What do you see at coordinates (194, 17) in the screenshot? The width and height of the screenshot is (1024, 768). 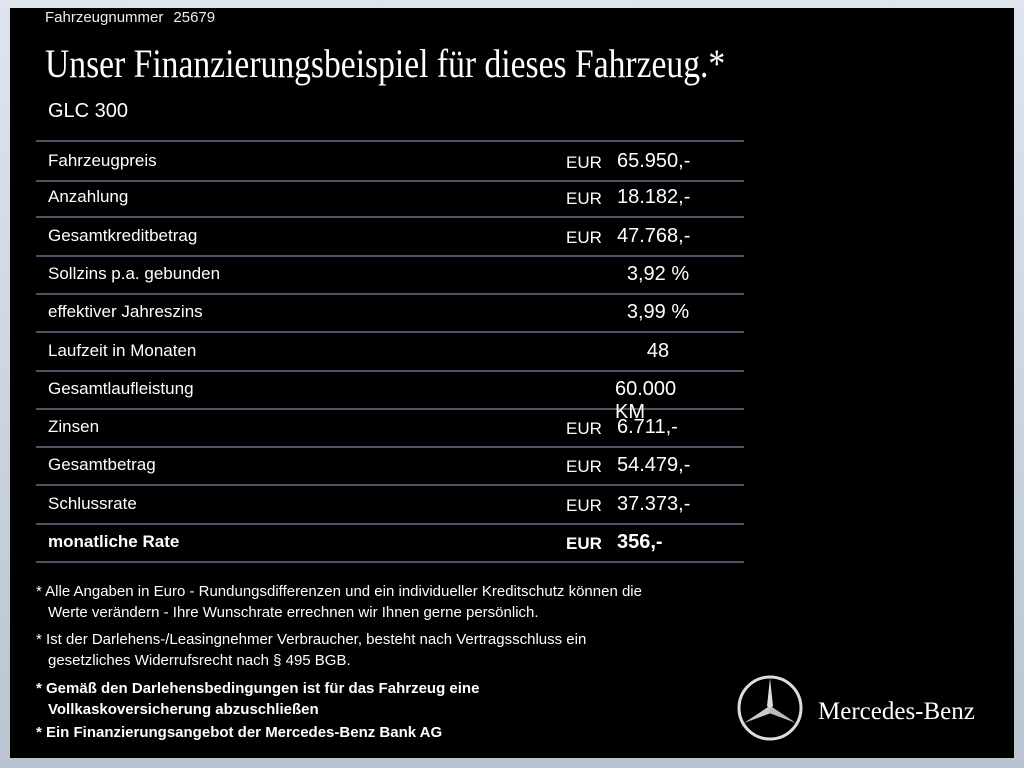 I see `vehicle-number-value: 25679` at bounding box center [194, 17].